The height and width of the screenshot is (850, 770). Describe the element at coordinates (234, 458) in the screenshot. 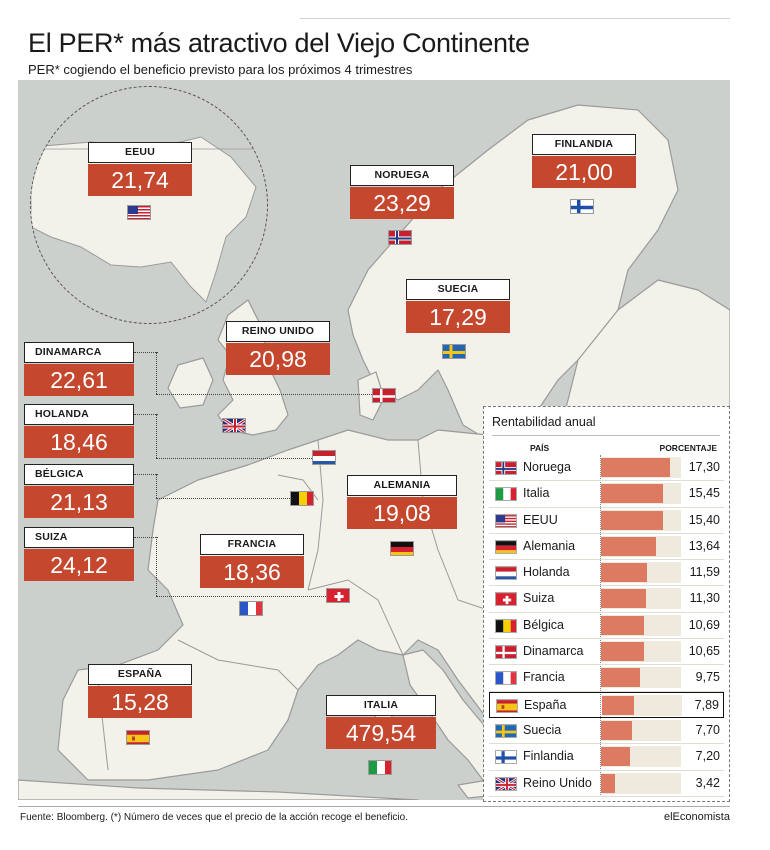

I see `leader-holanda-h` at that location.